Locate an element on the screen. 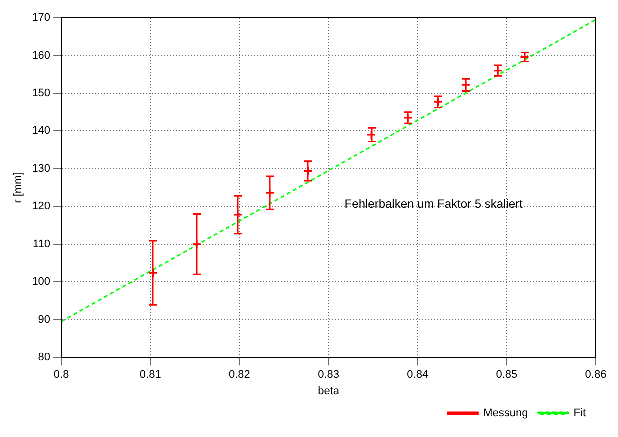 This screenshot has width=618, height=437. y-tick-label: 150 is located at coordinates (41, 94).